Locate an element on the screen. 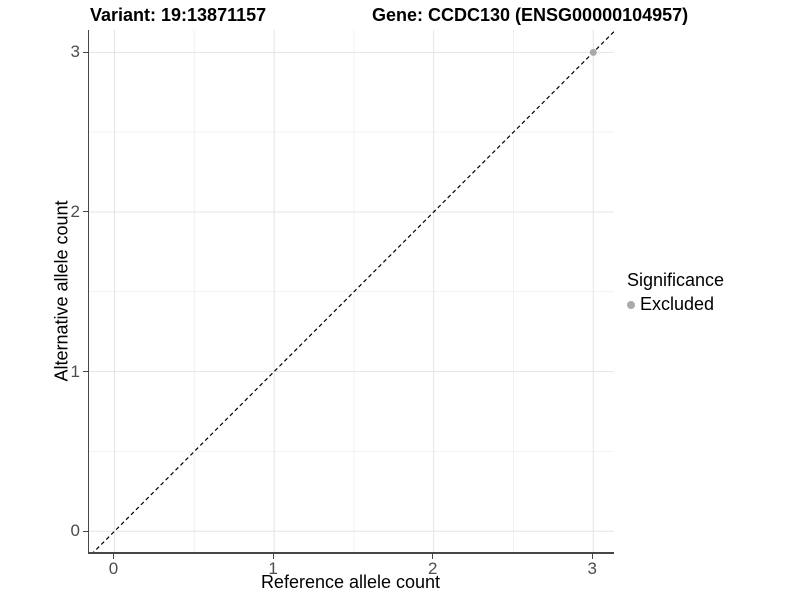 This screenshot has height=600, width=800. x-axis-title: Reference allele count is located at coordinates (350, 582).